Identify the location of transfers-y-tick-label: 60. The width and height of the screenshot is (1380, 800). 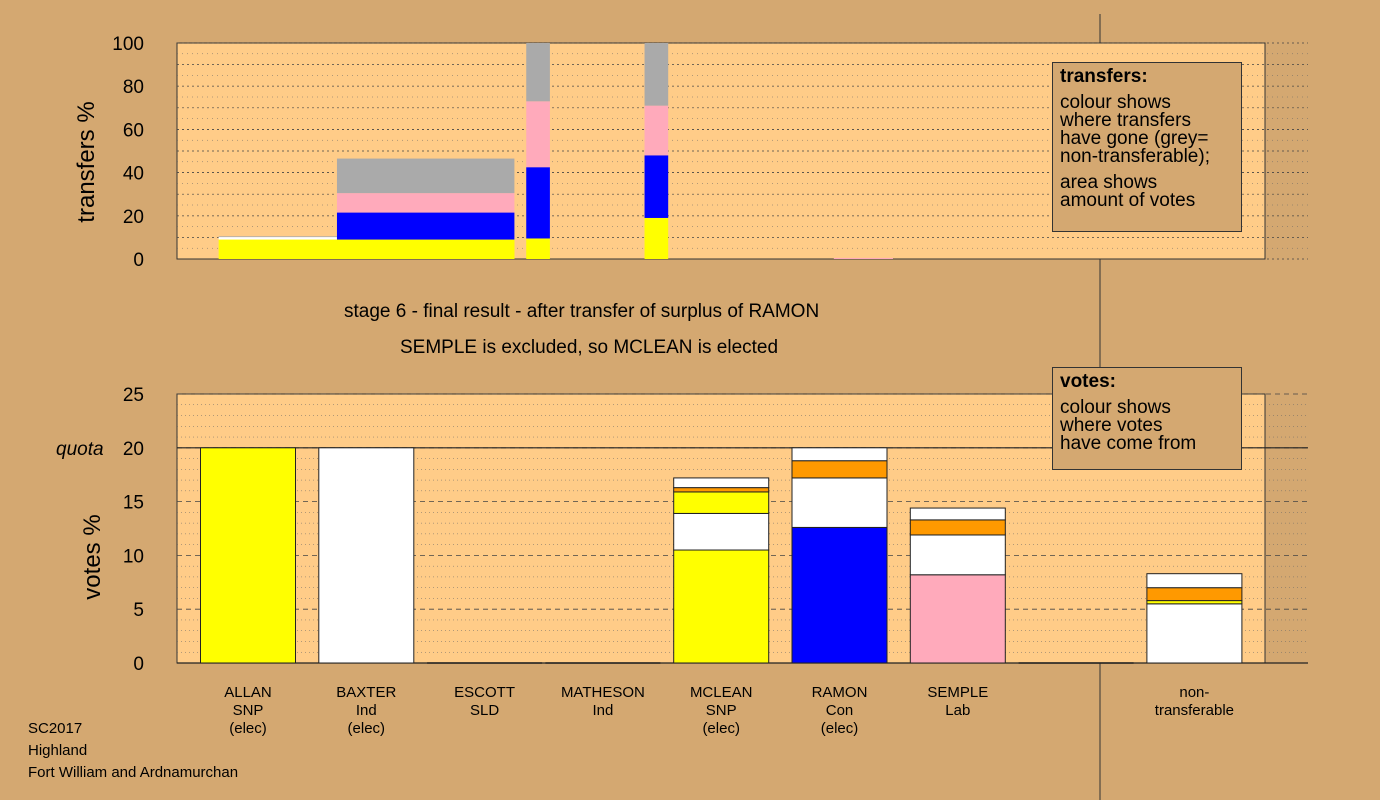
(133, 130).